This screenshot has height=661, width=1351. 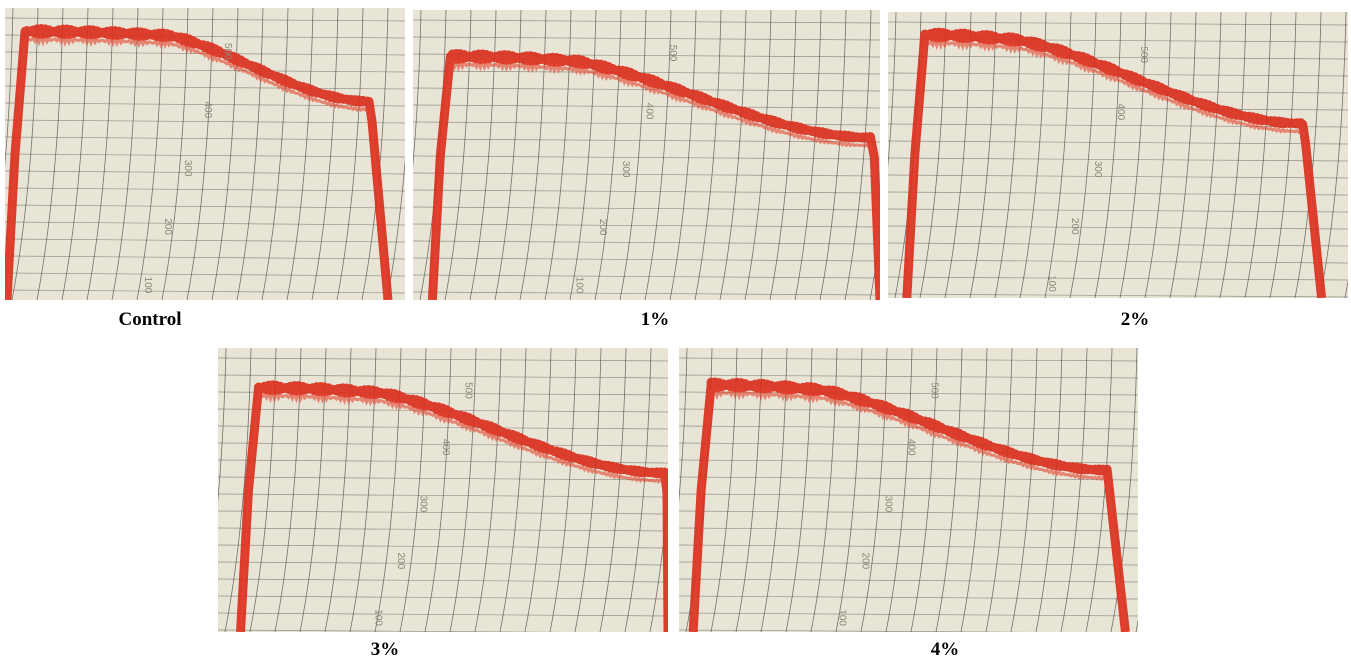 I want to click on caption: 4%, so click(x=945, y=649).